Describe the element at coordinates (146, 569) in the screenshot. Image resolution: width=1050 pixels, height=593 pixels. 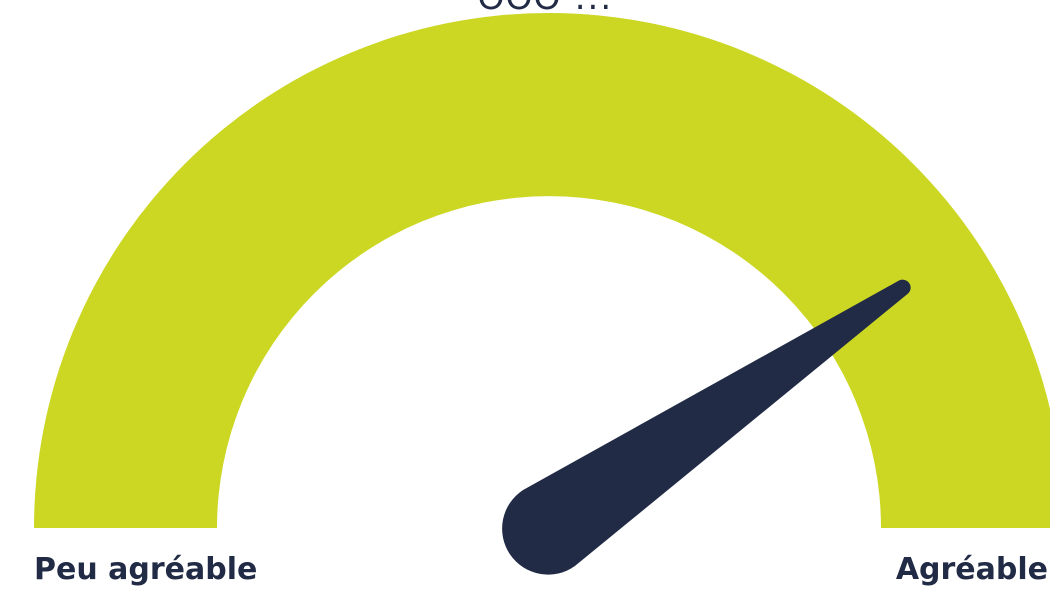
I see `min-label: Peu agréable` at that location.